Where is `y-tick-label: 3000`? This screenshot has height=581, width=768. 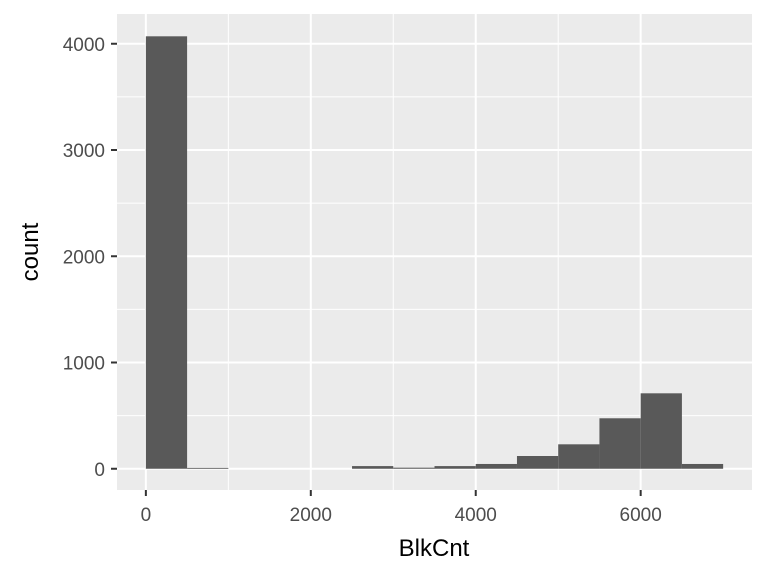
y-tick-label: 3000 is located at coordinates (84, 151).